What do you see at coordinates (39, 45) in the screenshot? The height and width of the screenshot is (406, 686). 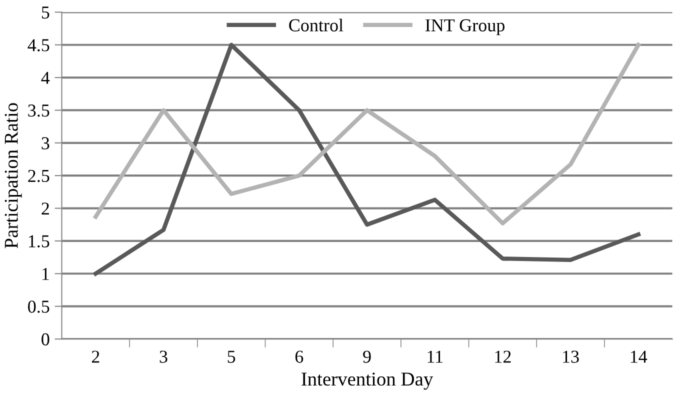 I see `y-tick-label: 4.5` at bounding box center [39, 45].